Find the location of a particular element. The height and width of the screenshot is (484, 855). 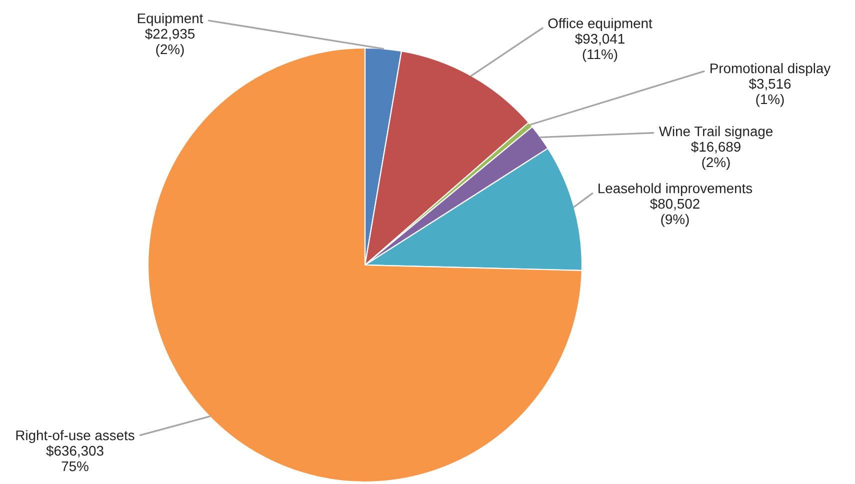

data-label: $636,303 75% is located at coordinates (75, 458).